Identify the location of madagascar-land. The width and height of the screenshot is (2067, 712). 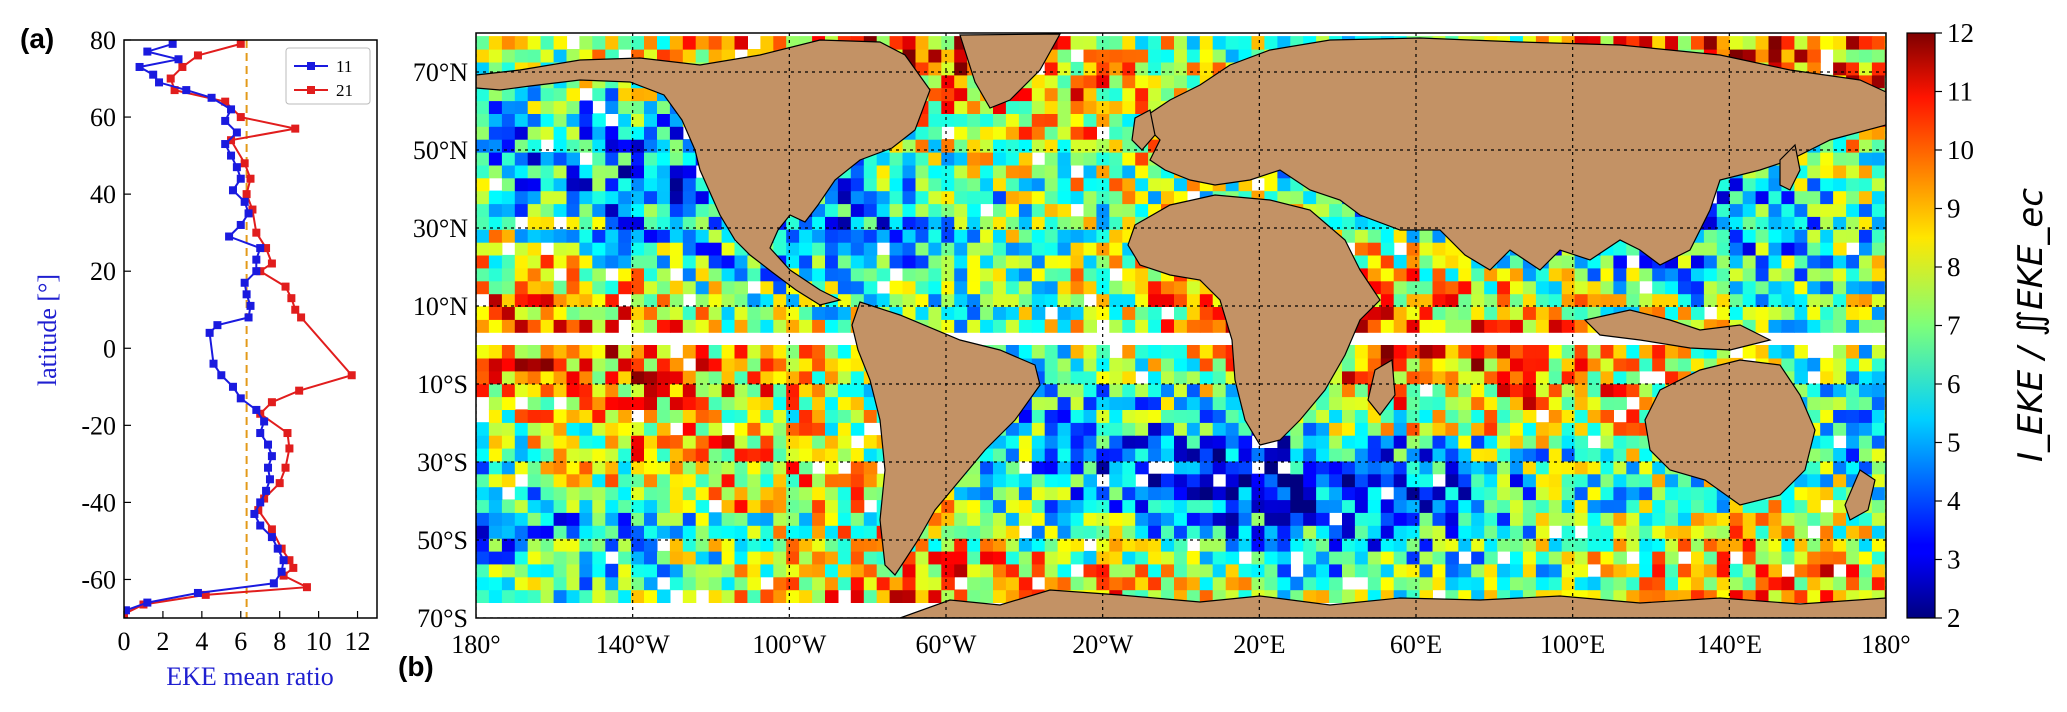
(1381, 387).